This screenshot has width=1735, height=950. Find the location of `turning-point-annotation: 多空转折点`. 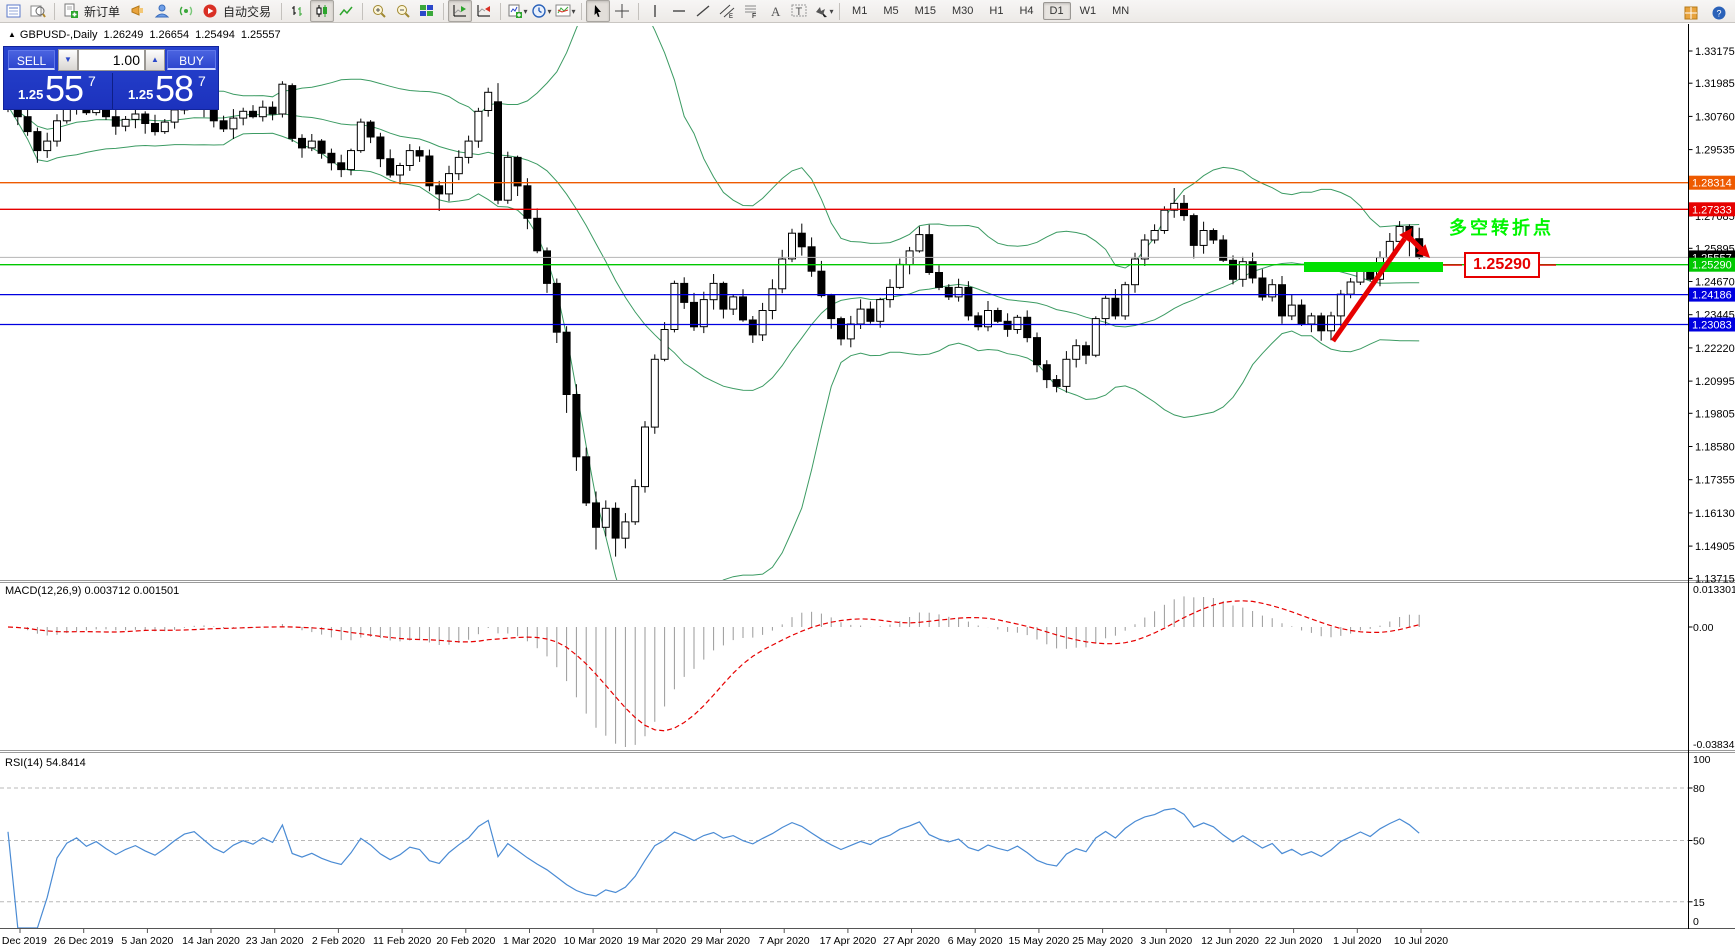

turning-point-annotation: 多空转折点 is located at coordinates (1501, 228).